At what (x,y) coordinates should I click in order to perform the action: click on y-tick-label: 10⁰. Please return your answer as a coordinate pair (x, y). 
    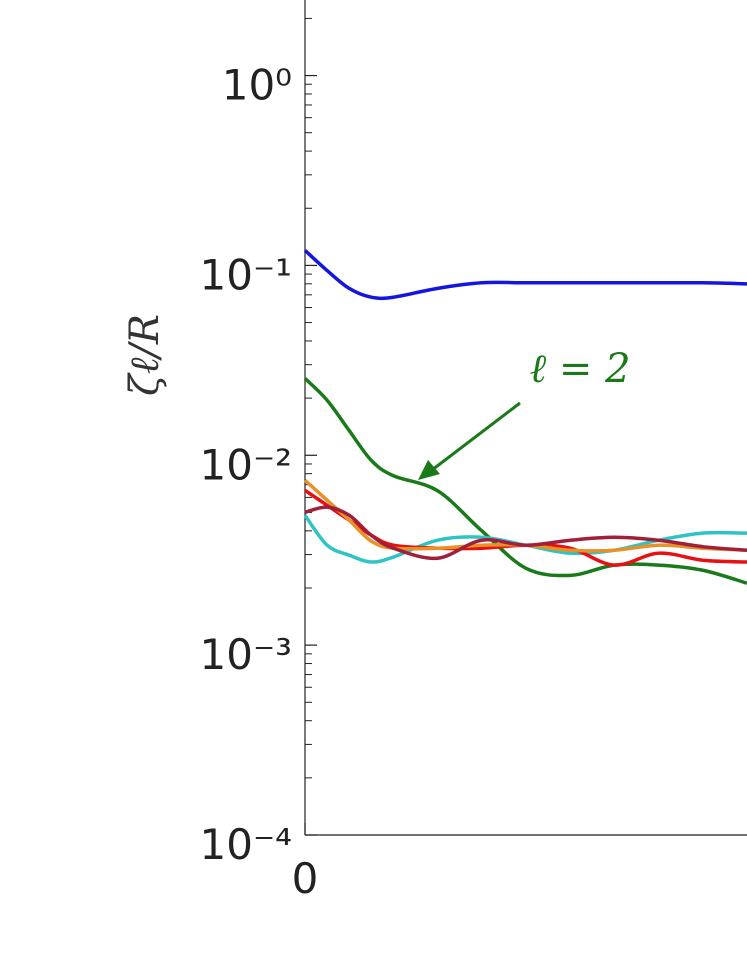
    Looking at the image, I should click on (257, 85).